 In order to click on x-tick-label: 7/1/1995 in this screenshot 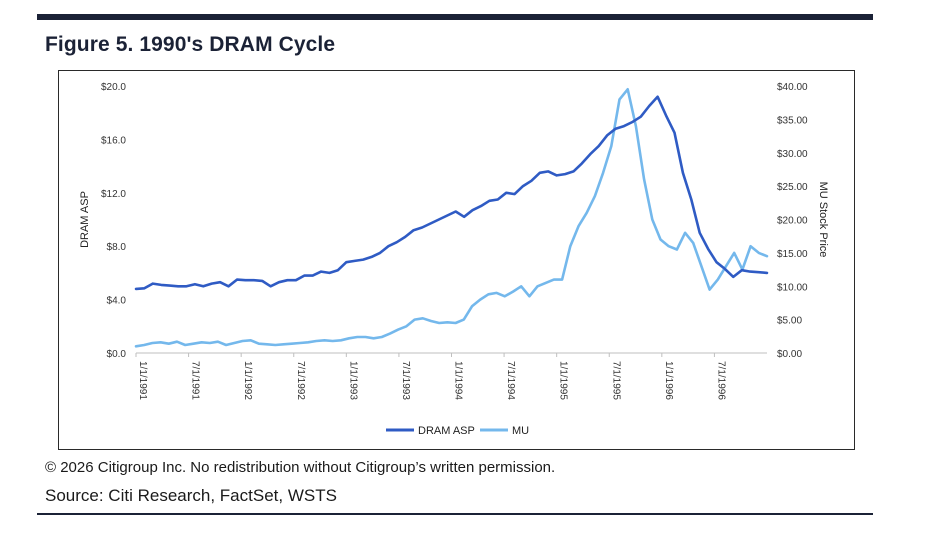, I will do `click(615, 380)`.